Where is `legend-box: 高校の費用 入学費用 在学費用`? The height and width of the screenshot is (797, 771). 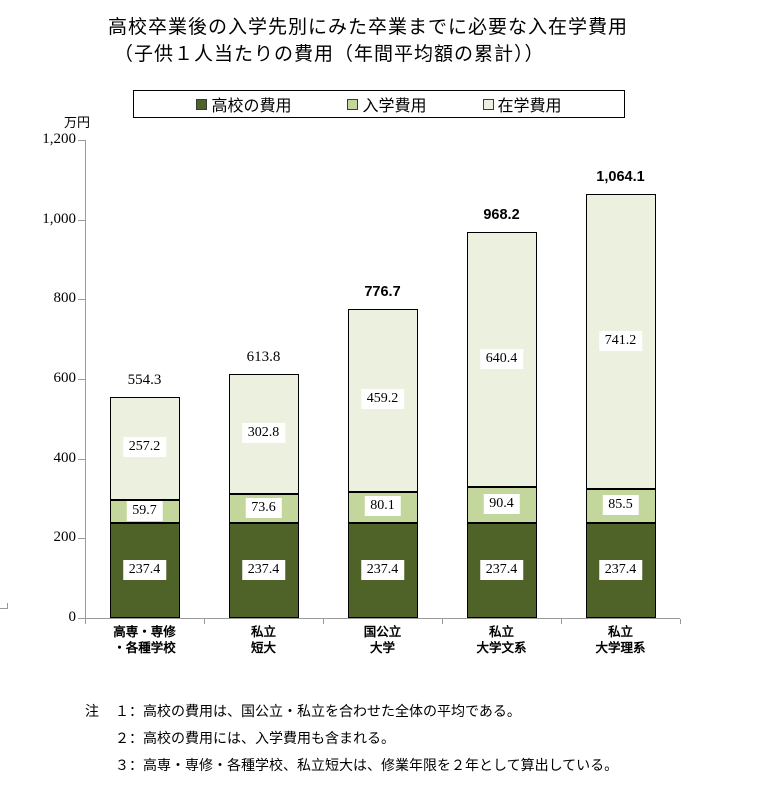
legend-box: 高校の費用 入学費用 在学費用 is located at coordinates (379, 104).